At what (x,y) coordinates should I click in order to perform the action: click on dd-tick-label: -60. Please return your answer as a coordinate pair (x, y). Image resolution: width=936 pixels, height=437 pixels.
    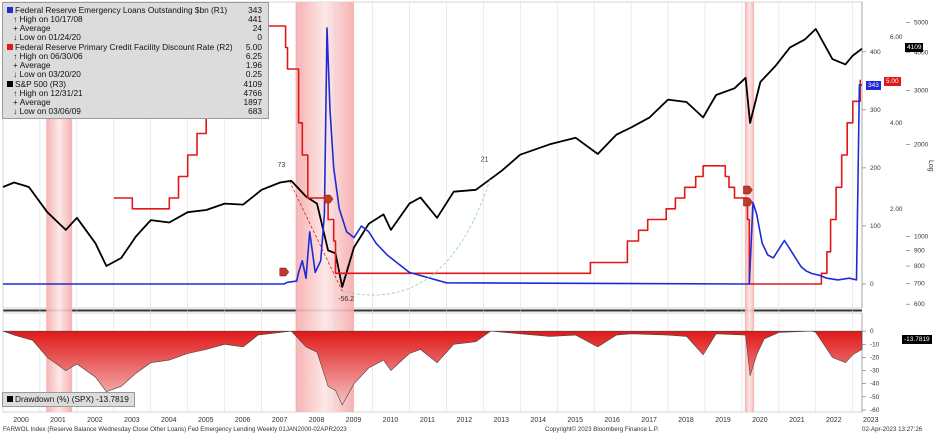
    Looking at the image, I should click on (875, 410).